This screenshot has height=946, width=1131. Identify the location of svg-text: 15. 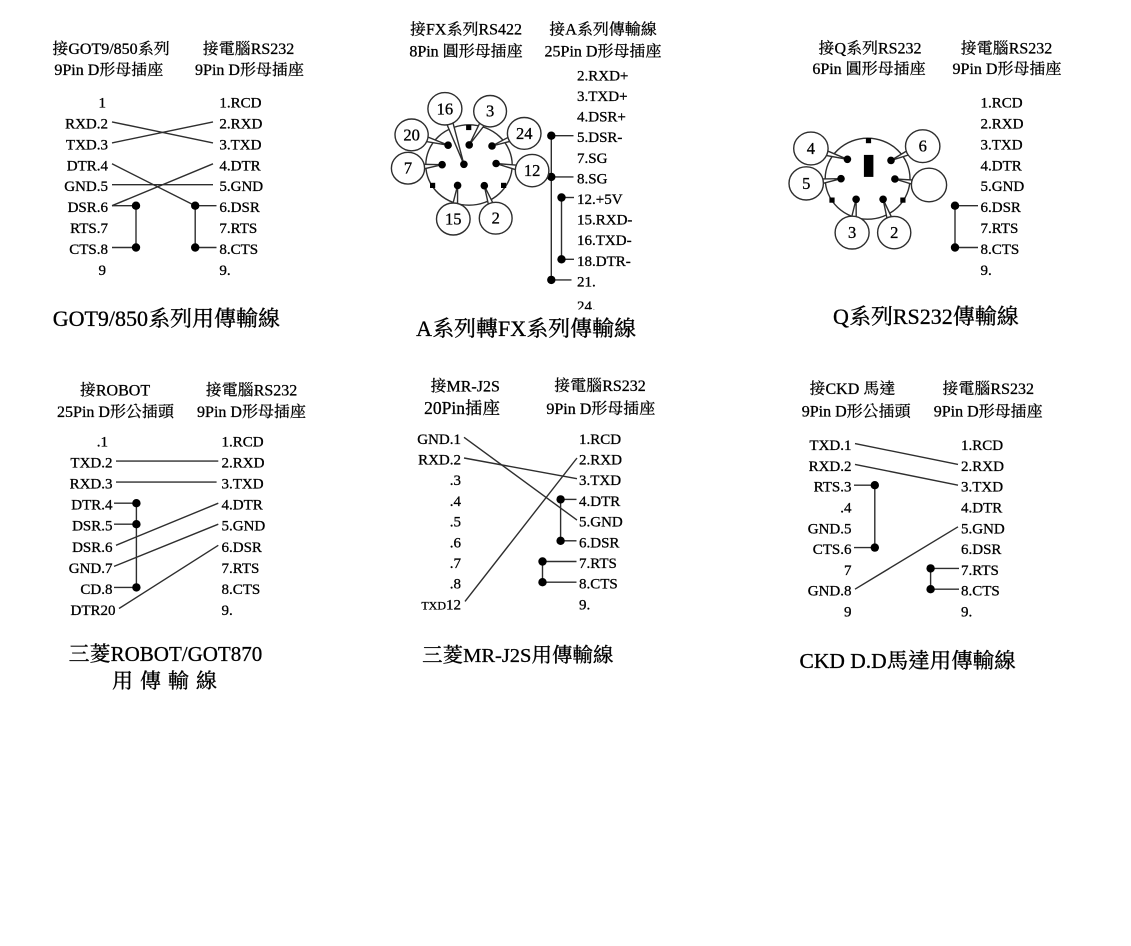
(453, 219).